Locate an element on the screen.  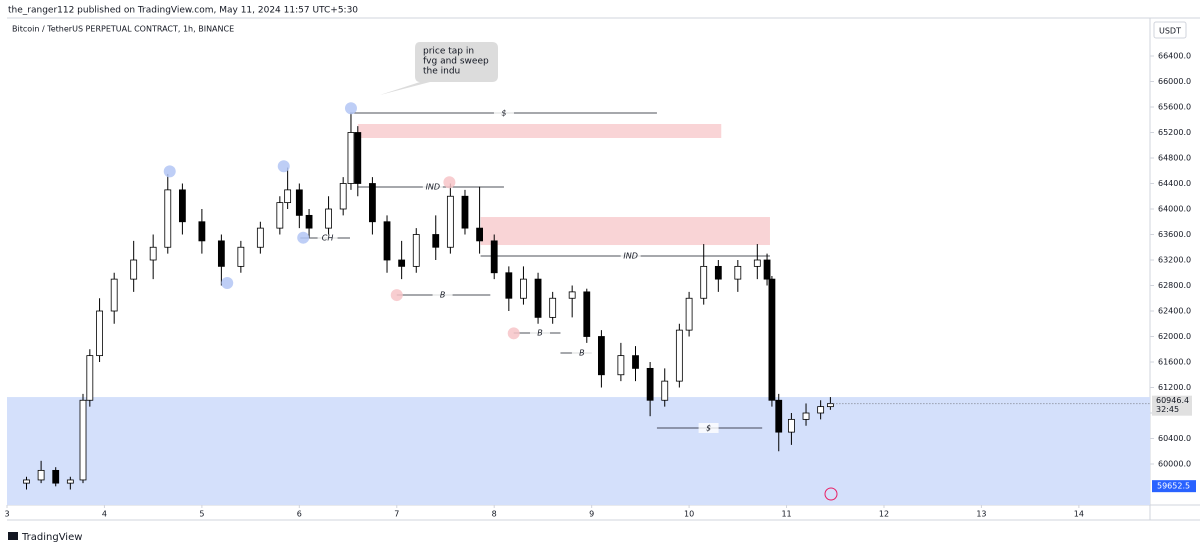
currency: USDT is located at coordinates (1170, 31).